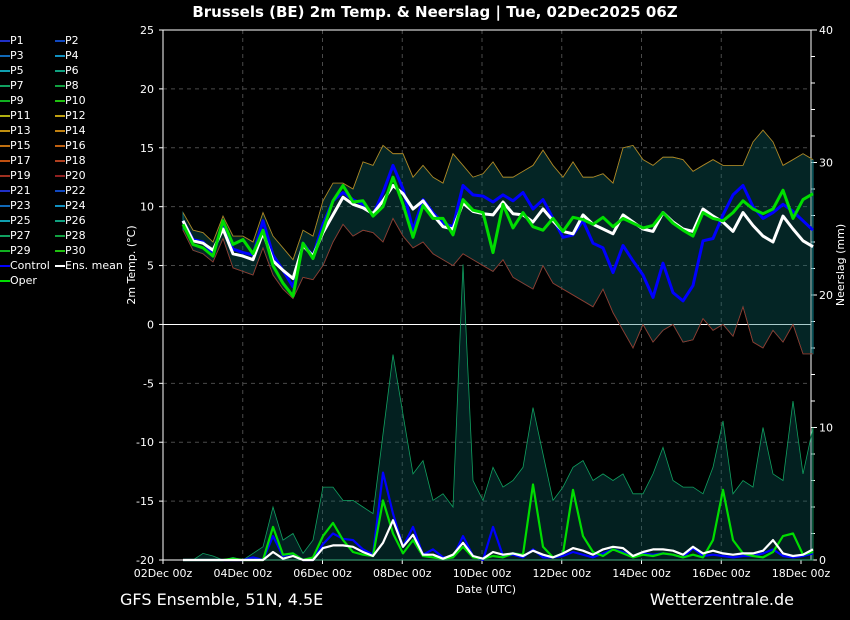 The height and width of the screenshot is (620, 850). What do you see at coordinates (840, 265) in the screenshot?
I see `y2-axis-label: Neerslag (mm)` at bounding box center [840, 265].